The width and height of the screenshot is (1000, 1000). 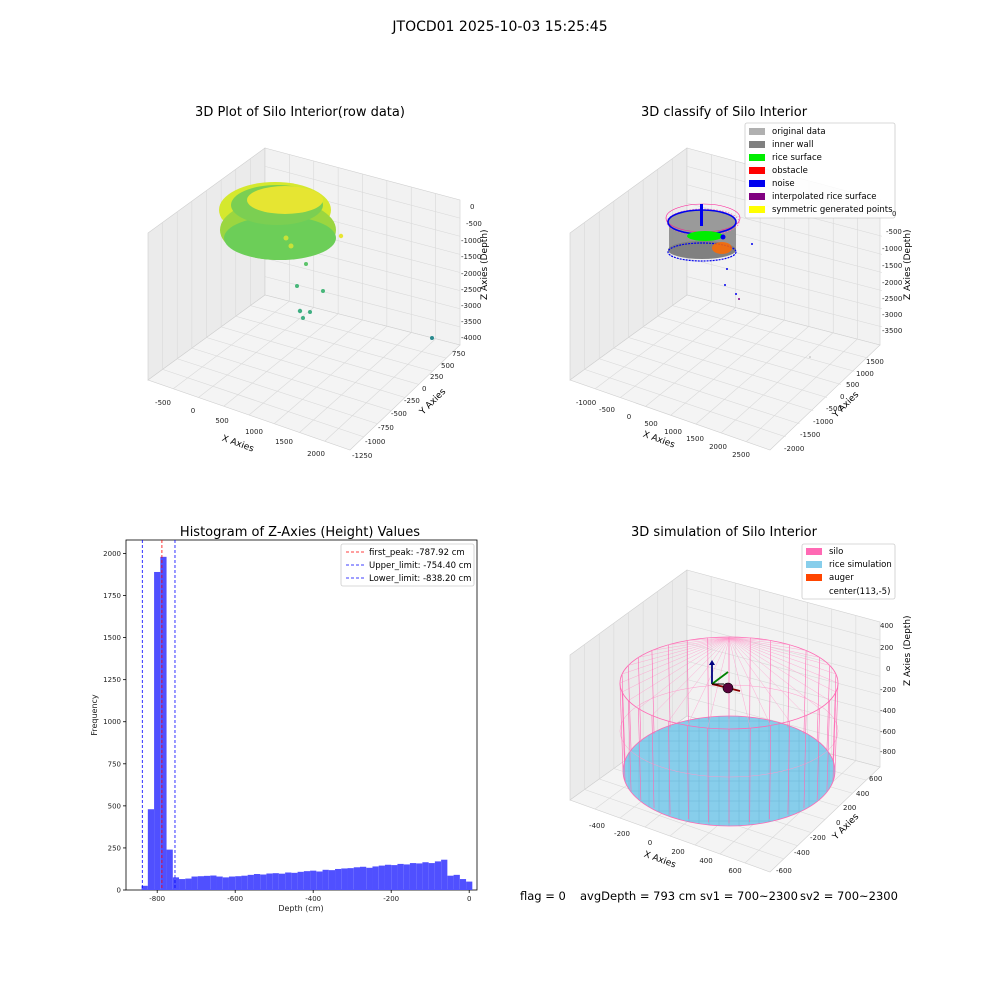 I want to click on legend-swatch-original-data, so click(x=757, y=131).